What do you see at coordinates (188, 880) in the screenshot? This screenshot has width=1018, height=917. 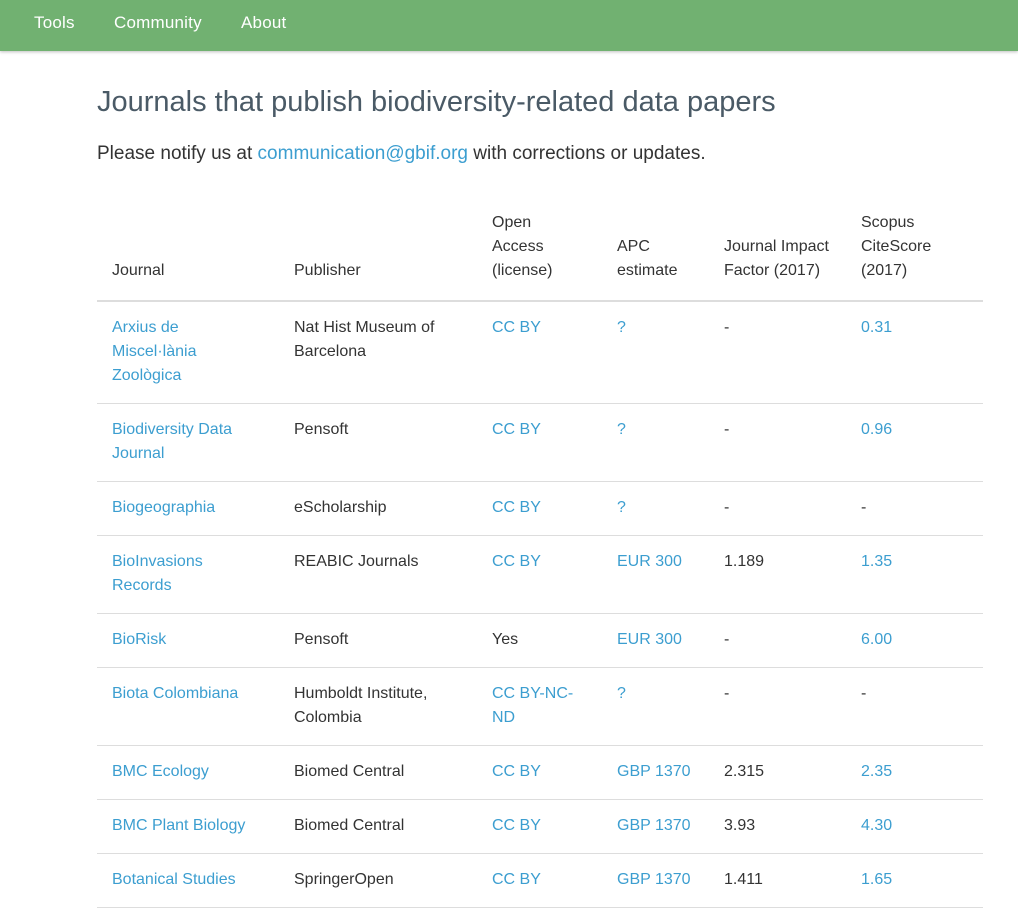 I see `journal-cell: Botanical Studies` at bounding box center [188, 880].